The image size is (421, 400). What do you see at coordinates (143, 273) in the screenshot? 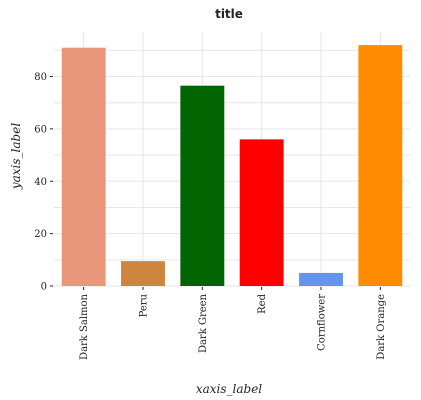
I see `bar-peru` at bounding box center [143, 273].